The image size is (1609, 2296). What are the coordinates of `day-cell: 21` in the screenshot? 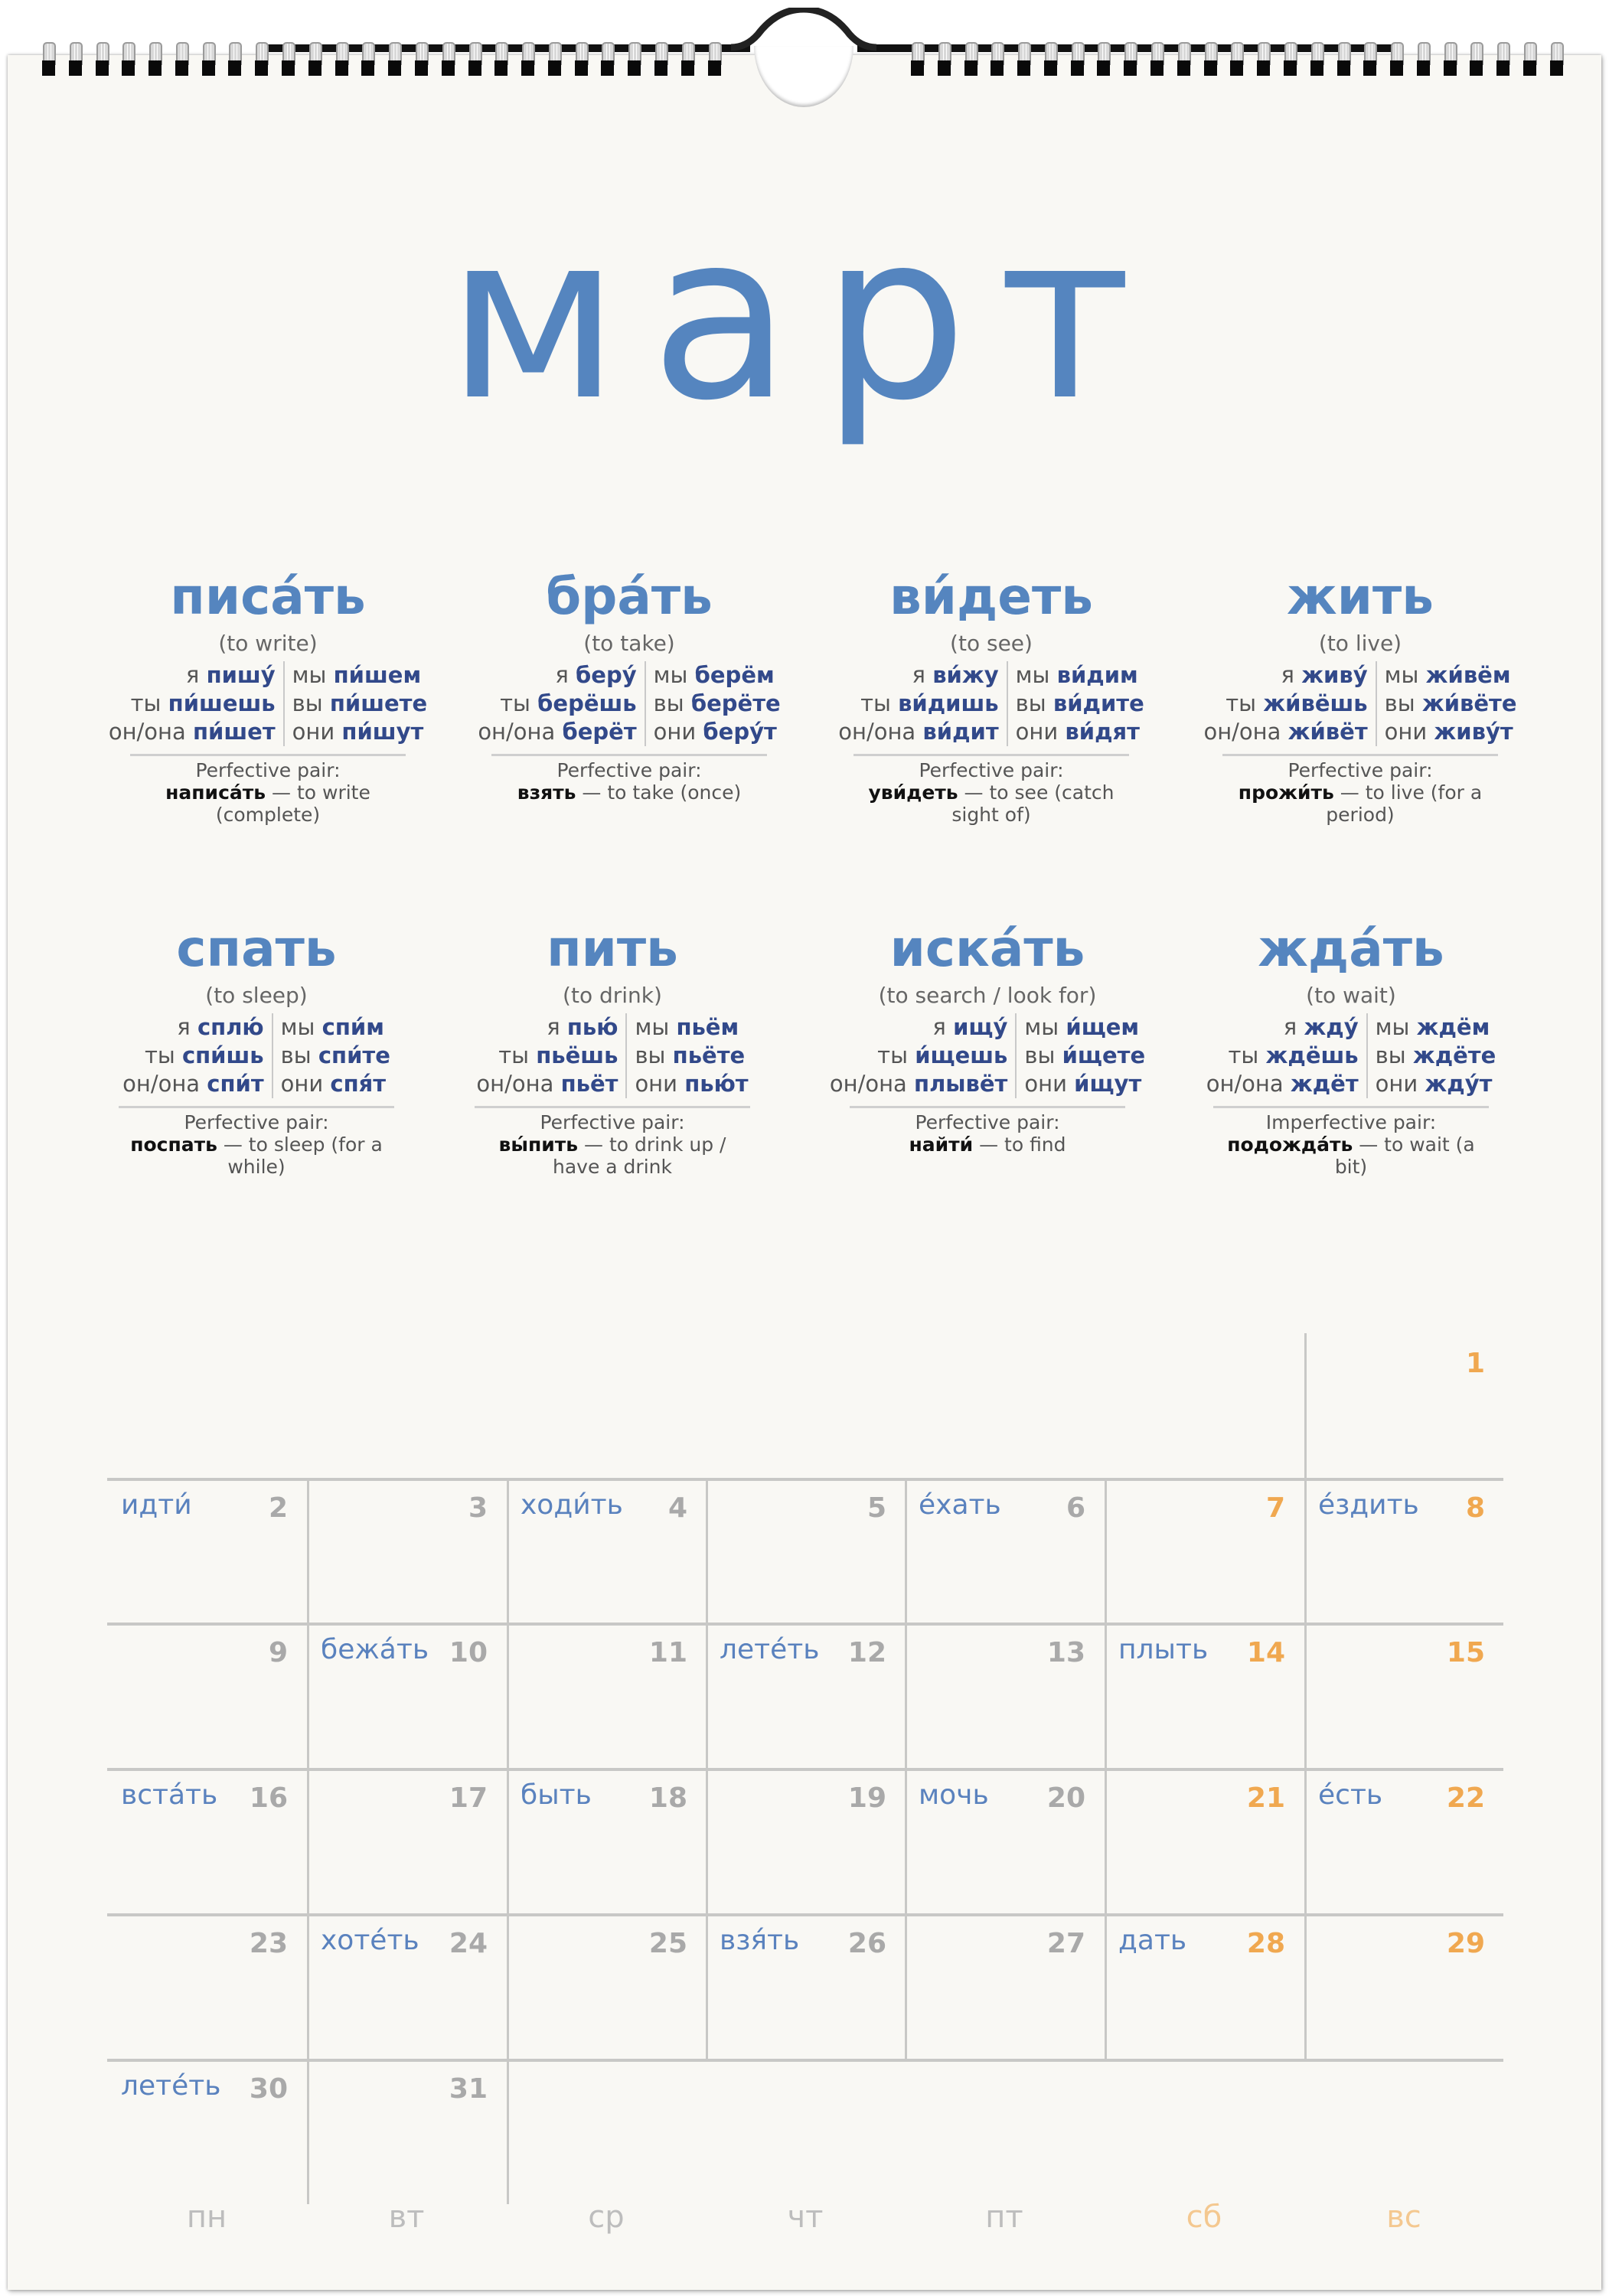 It's located at (1204, 1842).